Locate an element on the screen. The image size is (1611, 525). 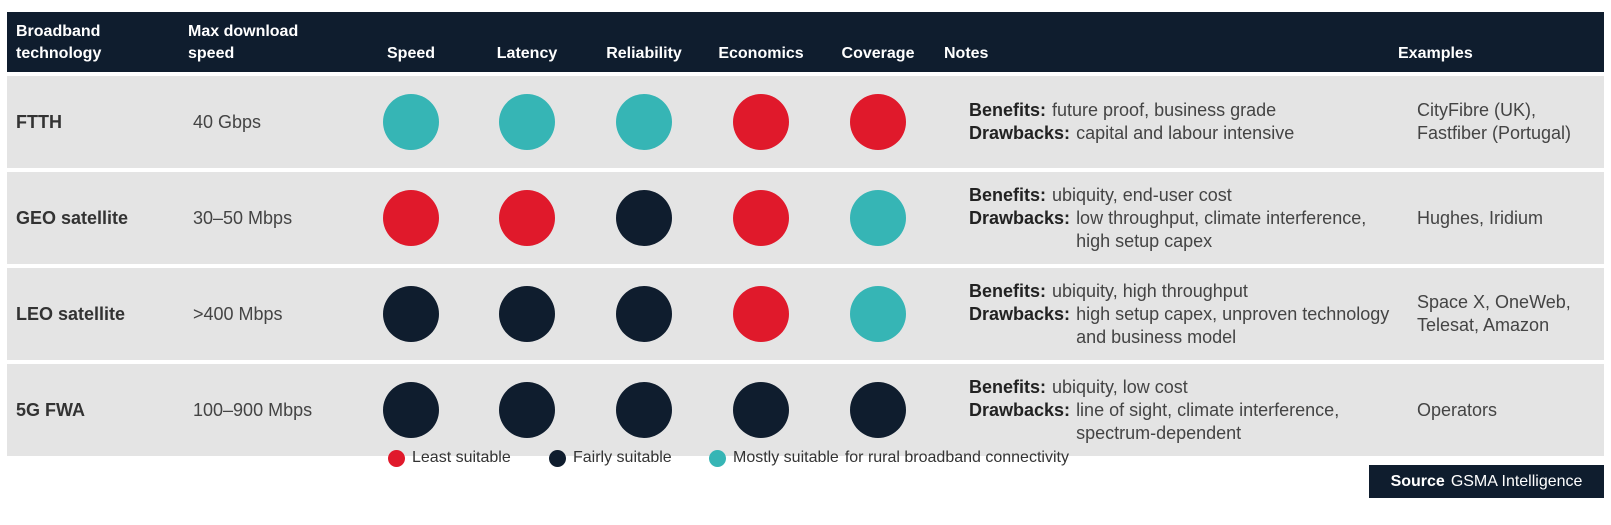
technology-name: FTTH is located at coordinates (39, 121).